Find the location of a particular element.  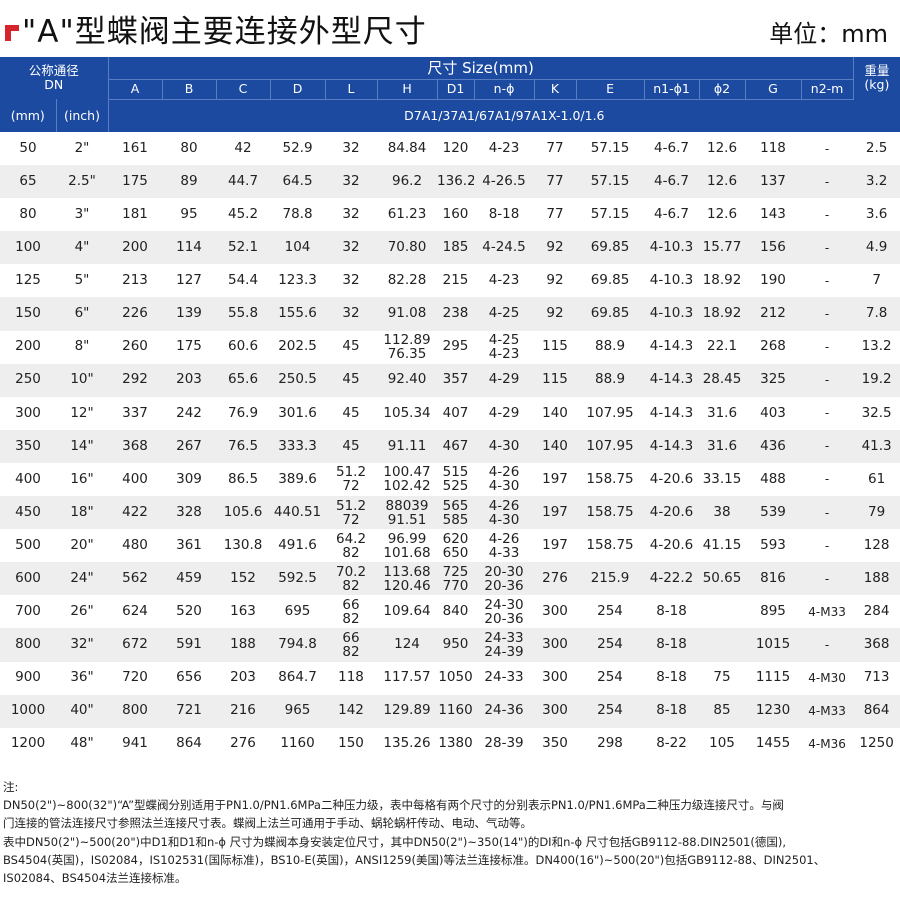

table-cell: 4-20.6 is located at coordinates (671, 478).